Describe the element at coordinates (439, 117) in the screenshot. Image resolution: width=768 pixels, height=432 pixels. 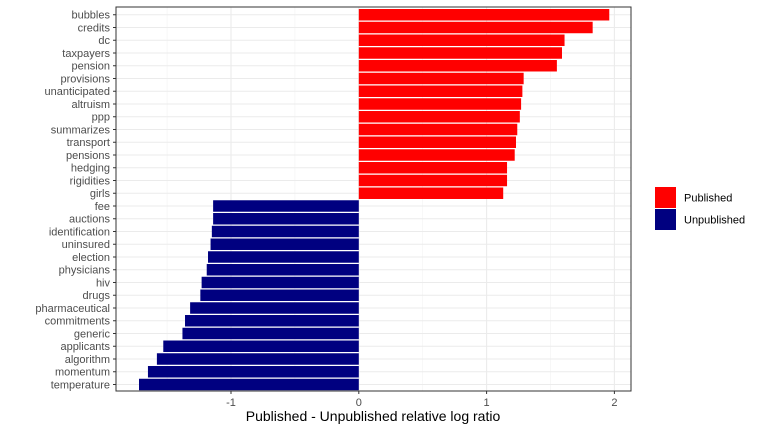
I see `bar-ppp` at that location.